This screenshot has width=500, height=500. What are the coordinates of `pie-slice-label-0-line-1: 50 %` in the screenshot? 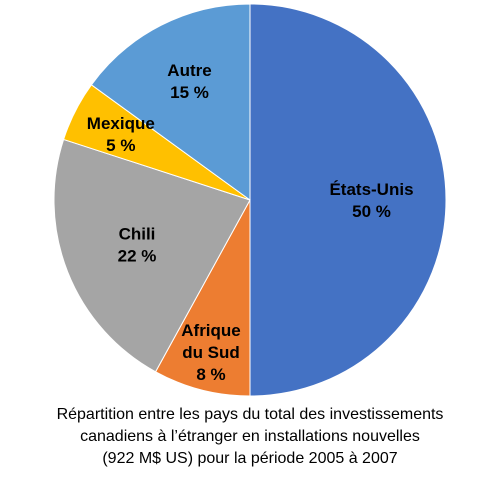 It's located at (371, 211).